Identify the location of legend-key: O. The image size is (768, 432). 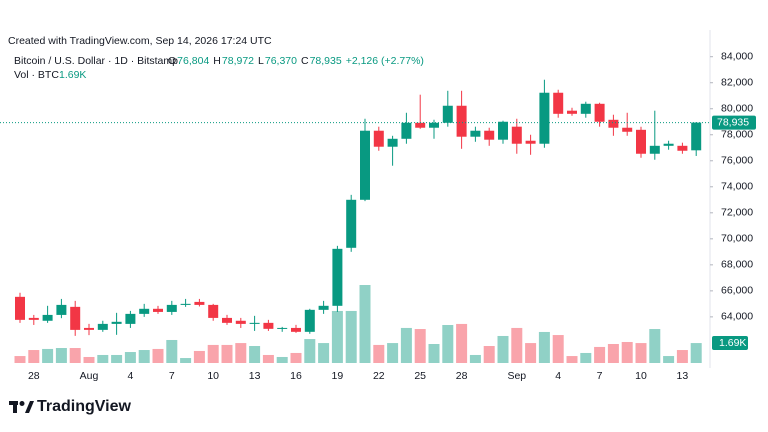
(172, 61).